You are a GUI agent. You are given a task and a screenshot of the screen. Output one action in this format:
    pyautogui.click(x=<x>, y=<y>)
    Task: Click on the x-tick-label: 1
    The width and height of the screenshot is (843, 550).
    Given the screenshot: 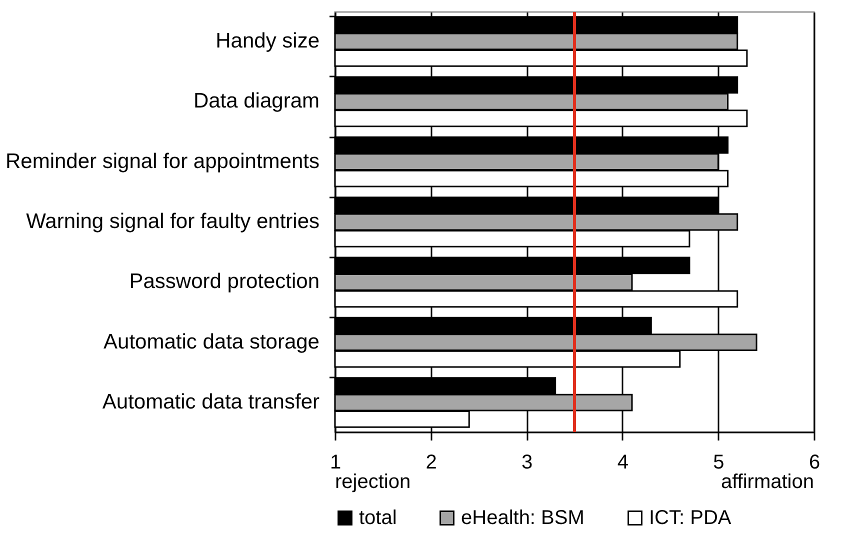 What is the action you would take?
    pyautogui.click(x=336, y=463)
    